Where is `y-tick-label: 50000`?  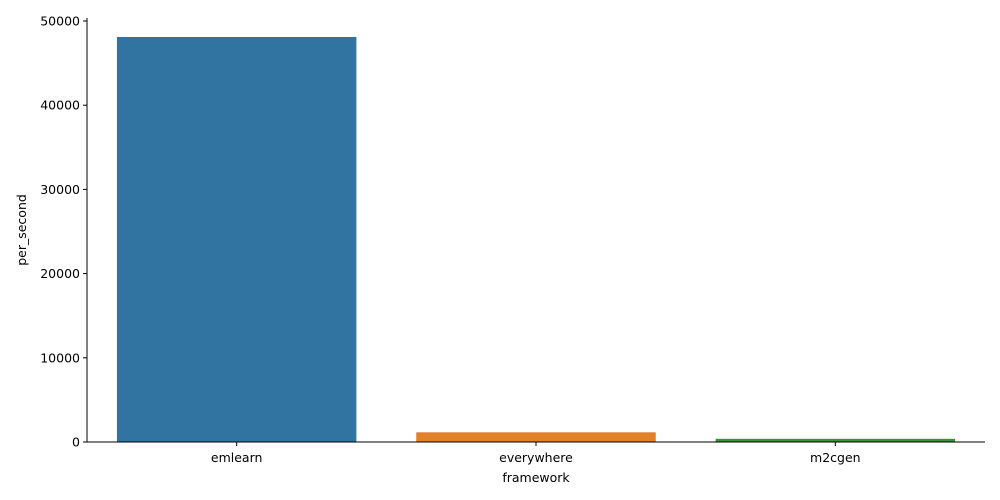
y-tick-label: 50000 is located at coordinates (60, 21).